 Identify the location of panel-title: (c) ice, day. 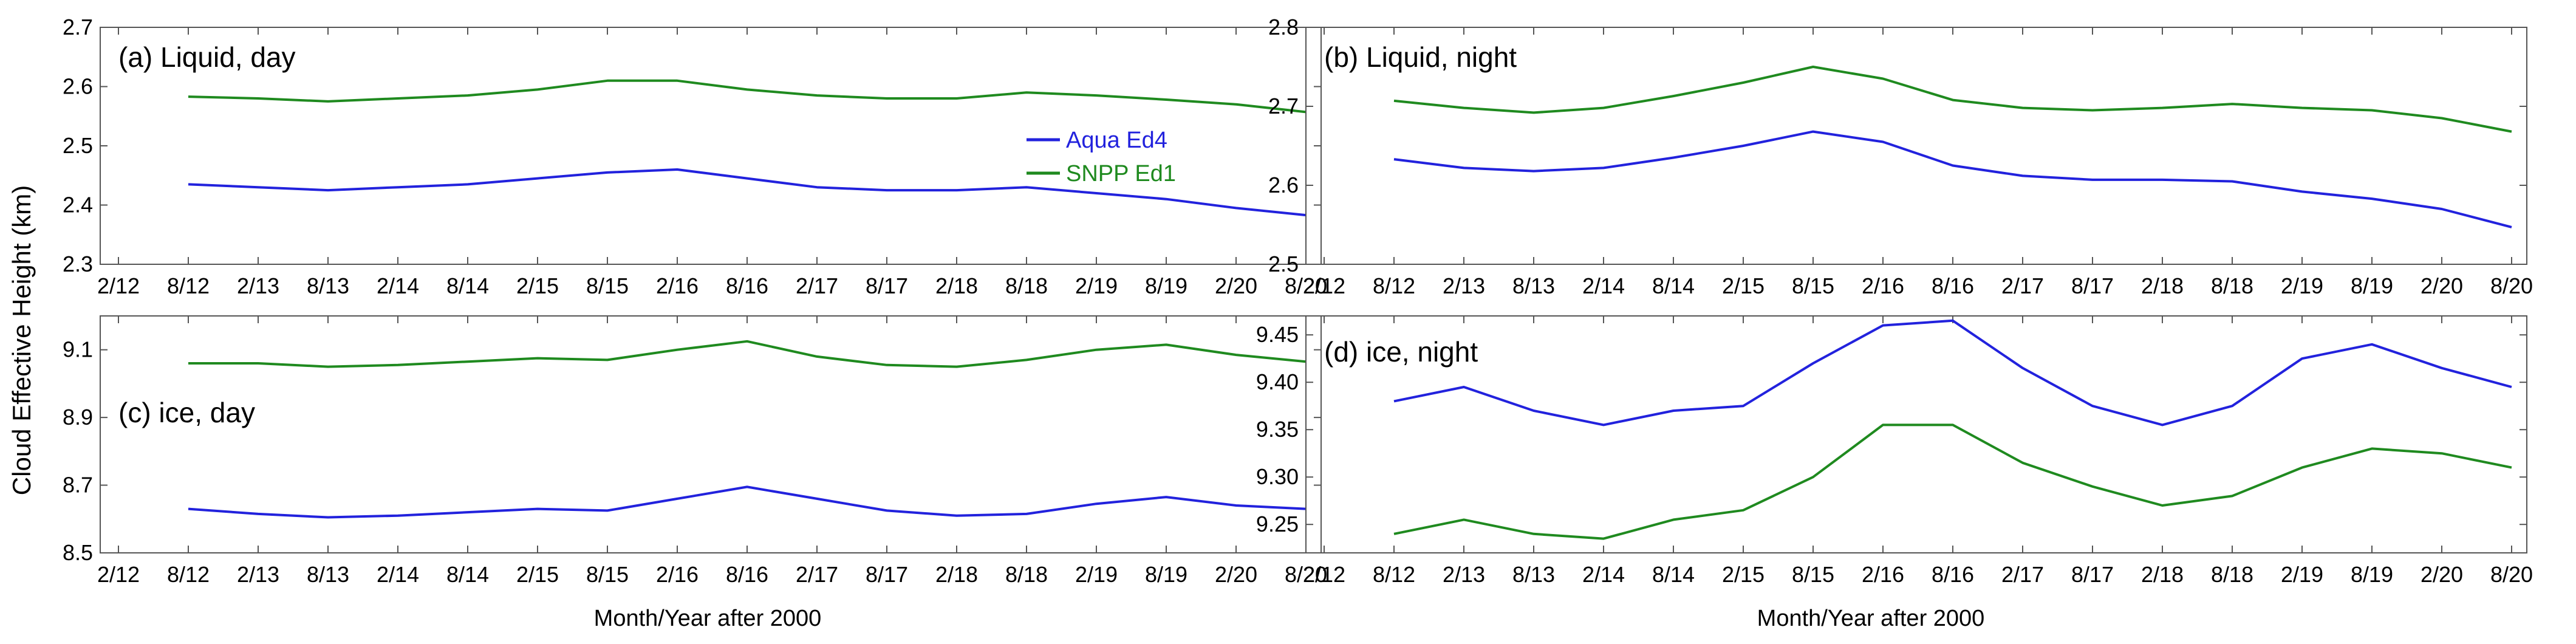
(186, 412).